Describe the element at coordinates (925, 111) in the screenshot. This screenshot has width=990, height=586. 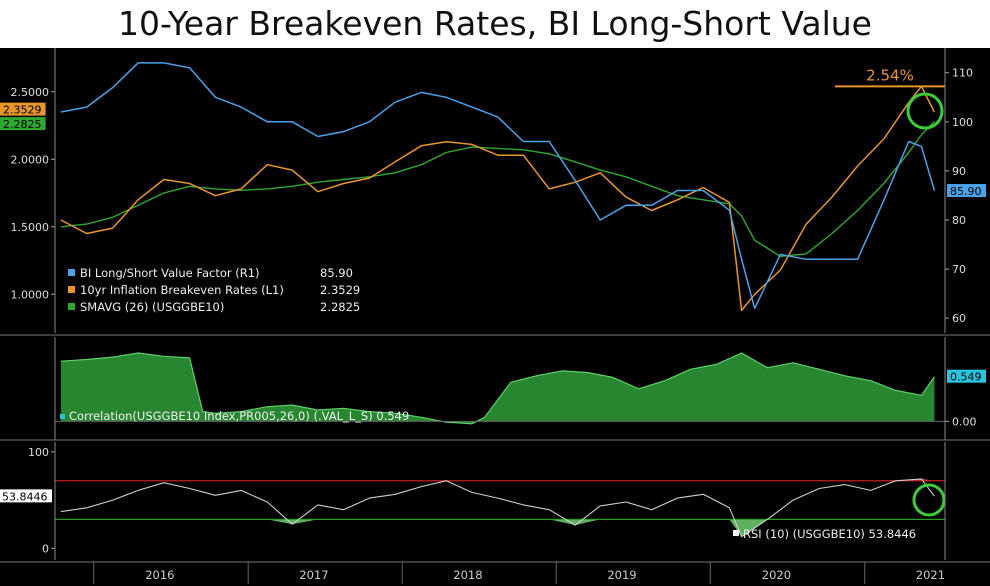
I see `highlight-circle` at that location.